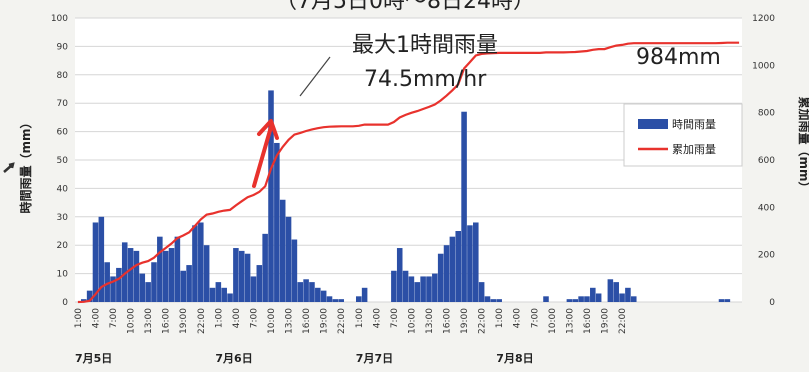  What do you see at coordinates (9, 167) in the screenshot?
I see `edge-arrow-mark` at bounding box center [9, 167].